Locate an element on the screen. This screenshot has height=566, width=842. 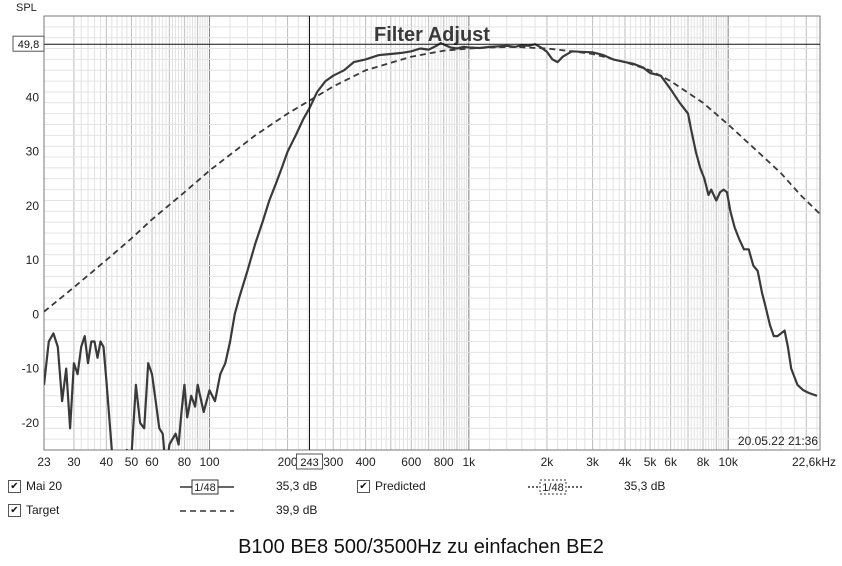
x-tick-label: 5k is located at coordinates (651, 462).